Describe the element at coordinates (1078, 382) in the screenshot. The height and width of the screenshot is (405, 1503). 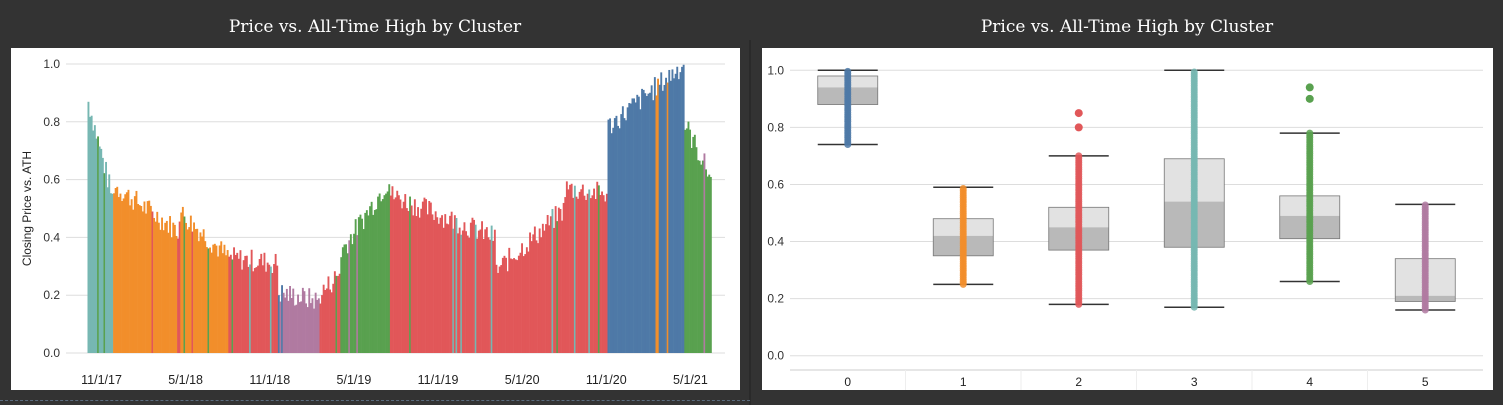
I see `x-tick-label: 2` at that location.